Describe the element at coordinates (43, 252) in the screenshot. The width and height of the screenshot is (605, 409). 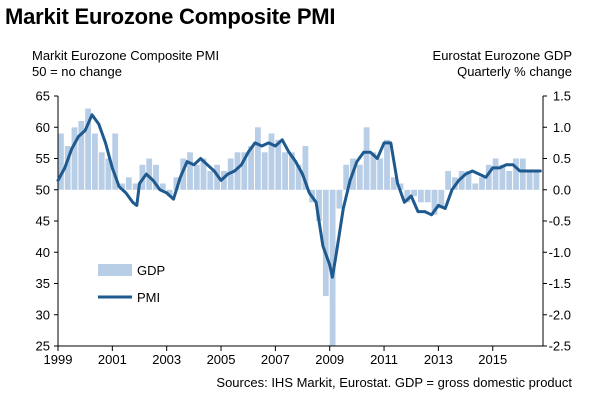
I see `left-tick-label: 40` at that location.